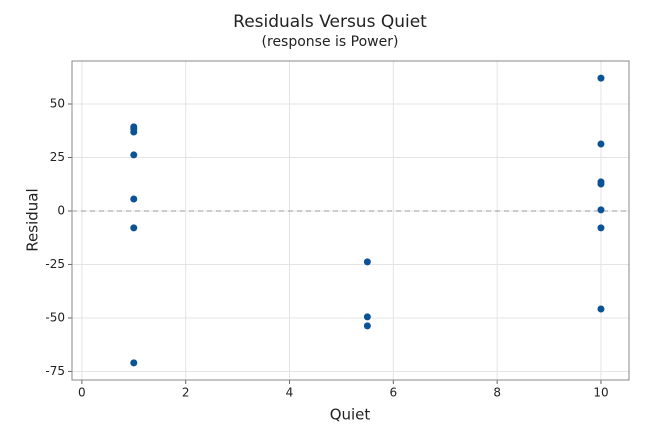 The width and height of the screenshot is (660, 440). What do you see at coordinates (350, 415) in the screenshot?
I see `x-axis-label: Quiet` at bounding box center [350, 415].